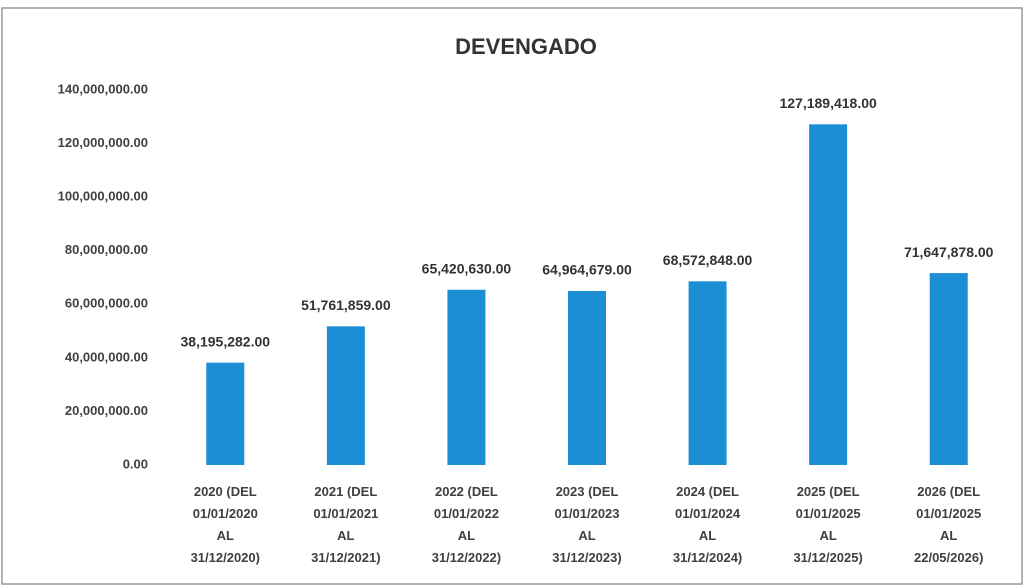 The height and width of the screenshot is (586, 1025). What do you see at coordinates (586, 524) in the screenshot?
I see `x-tick-label: 2023 (DEL 01/01/2023 AL 31/12/2023)` at bounding box center [586, 524].